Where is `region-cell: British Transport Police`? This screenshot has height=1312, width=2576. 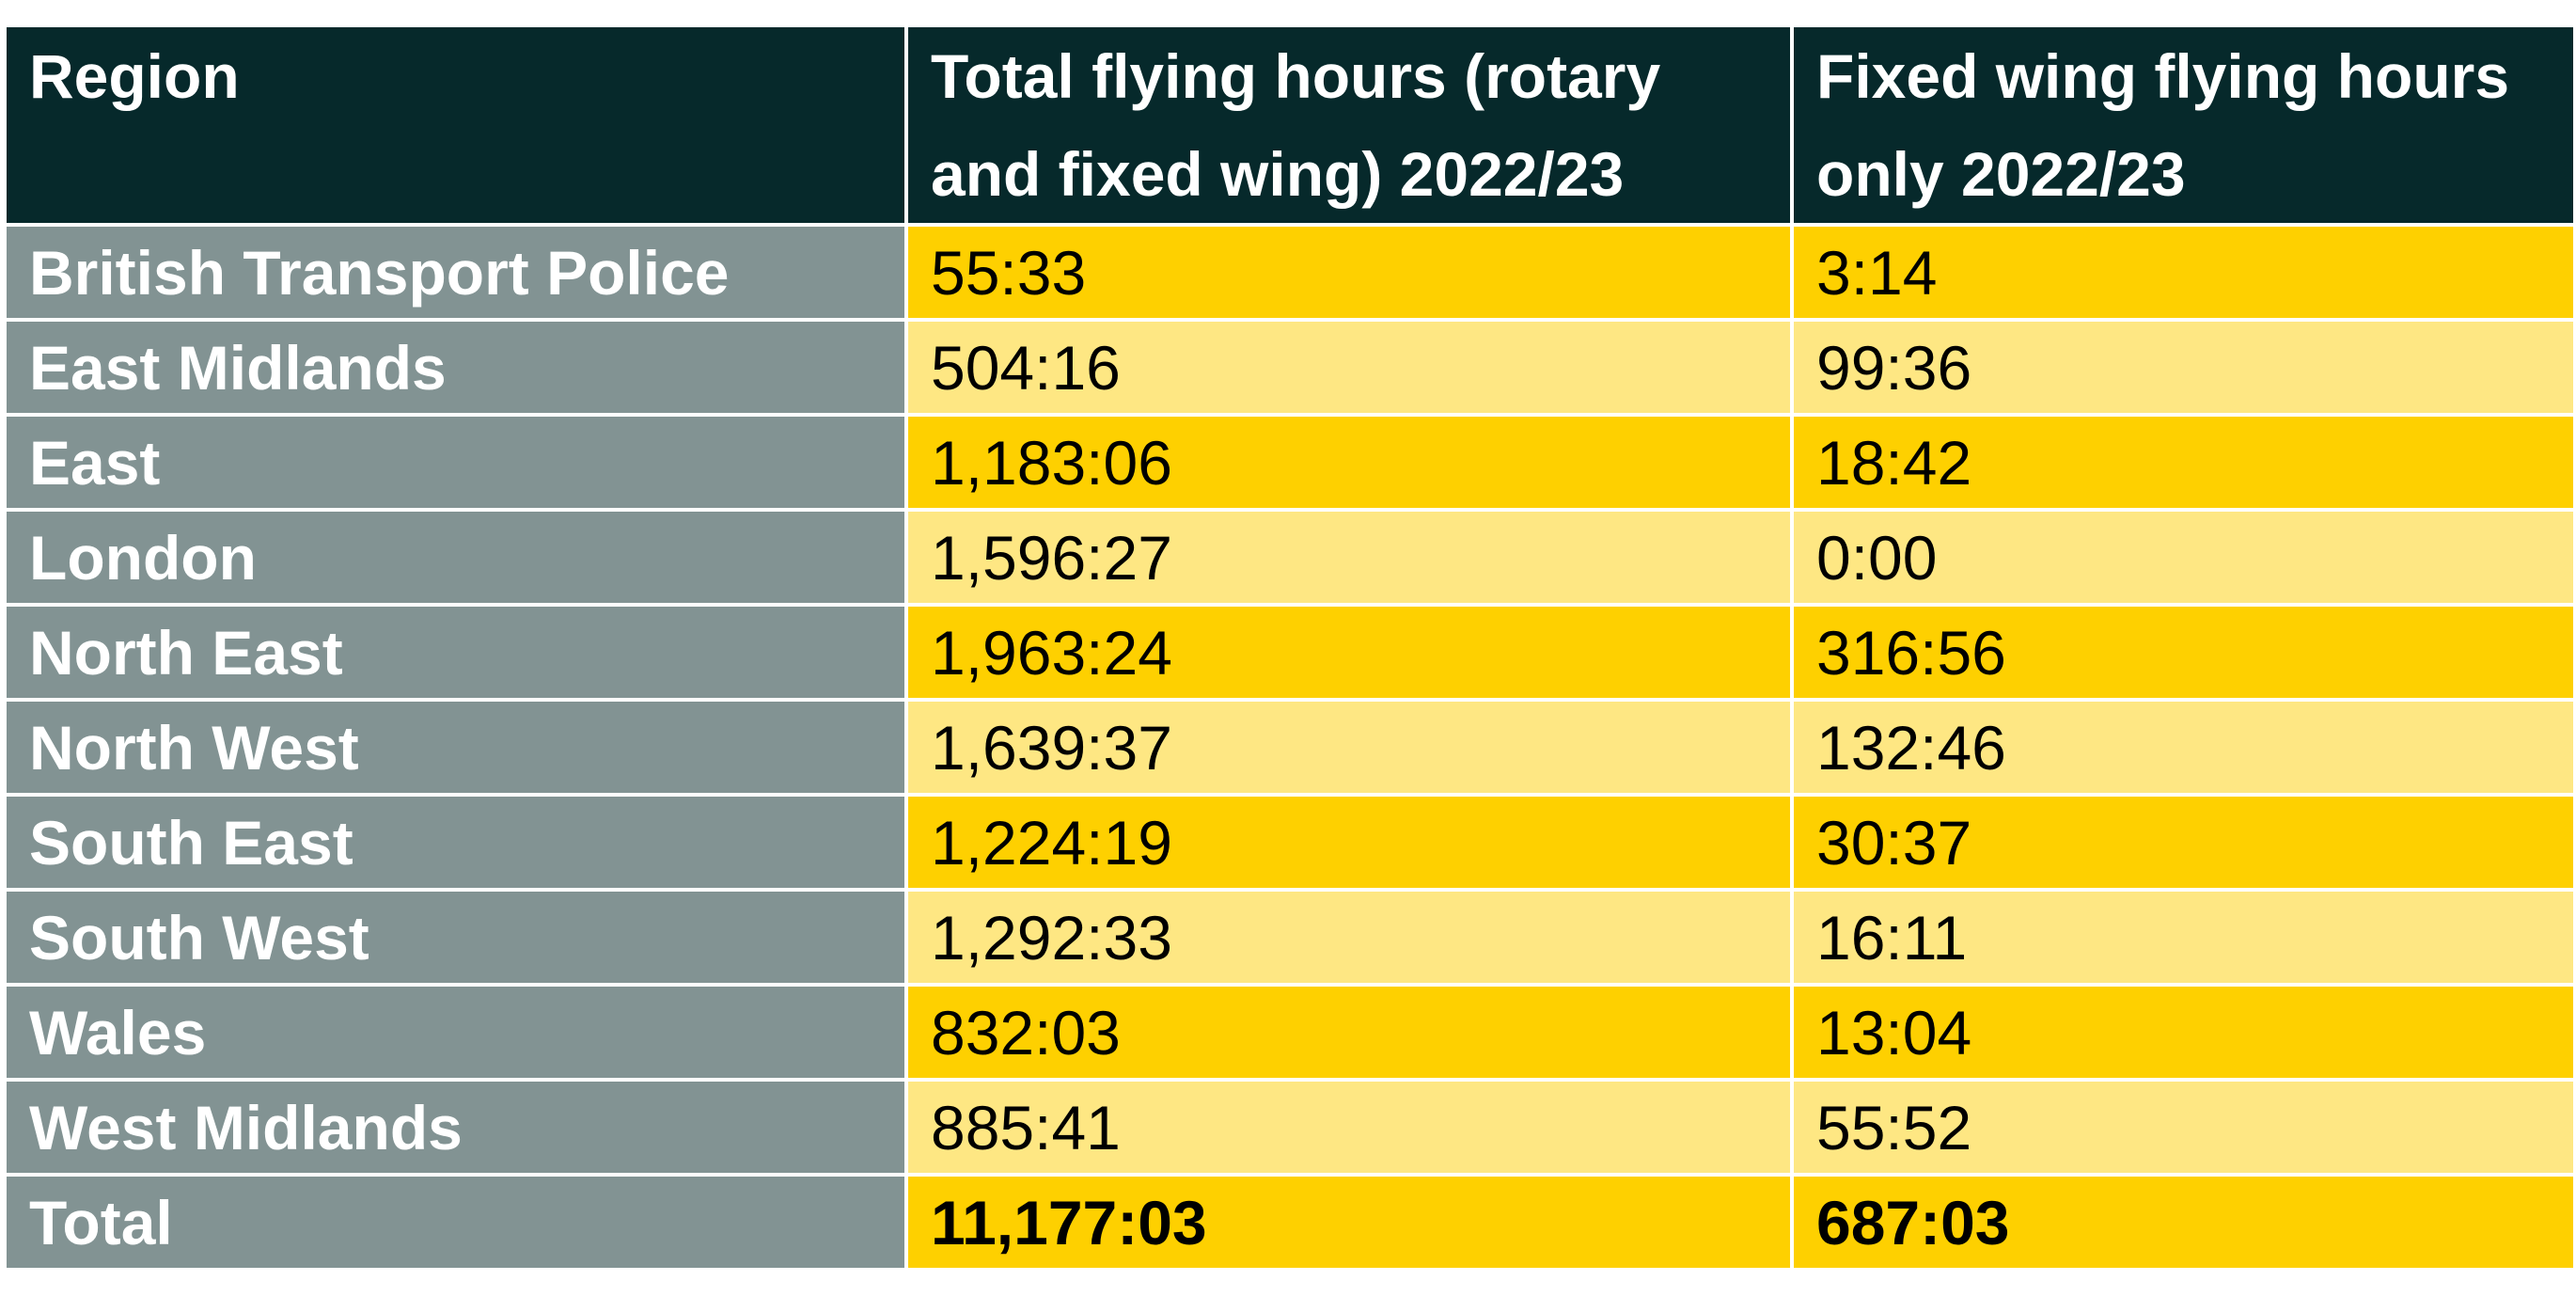
region-cell: British Transport Police is located at coordinates (456, 272).